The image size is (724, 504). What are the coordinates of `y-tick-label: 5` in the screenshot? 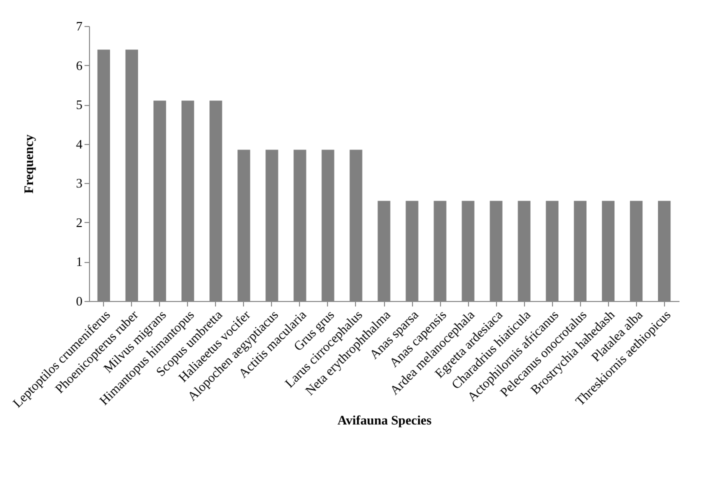 It's located at (79, 104).